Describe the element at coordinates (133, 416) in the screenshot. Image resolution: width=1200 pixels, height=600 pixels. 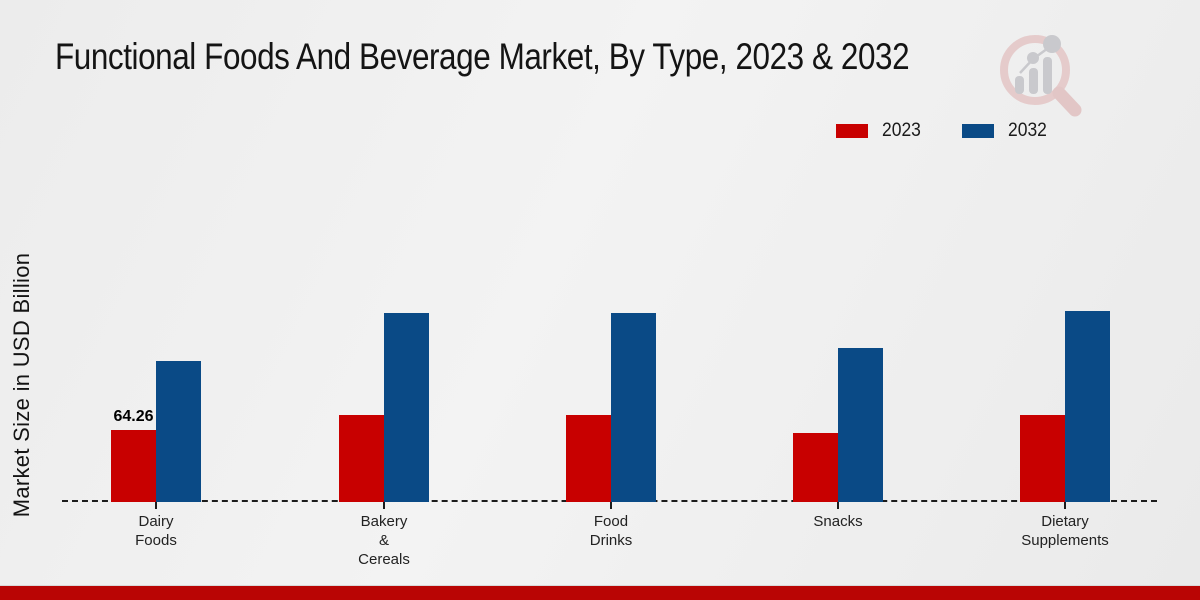
I see `bar-value-label: 64.26` at that location.